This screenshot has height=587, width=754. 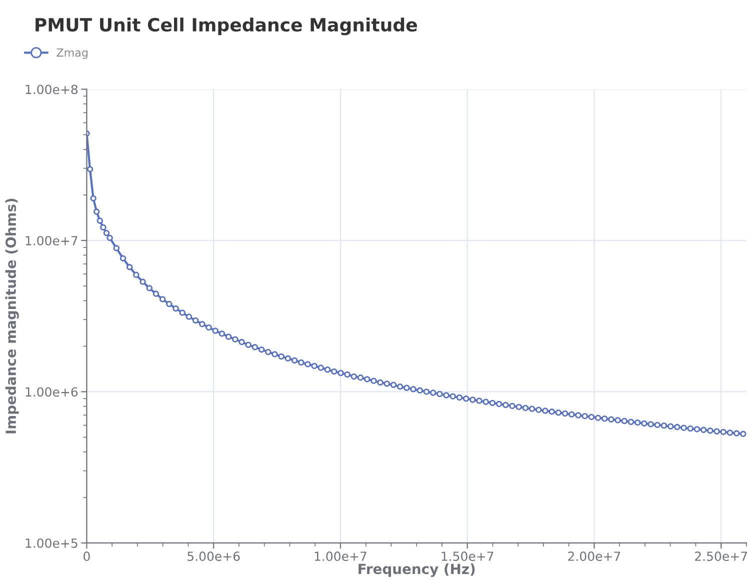 I want to click on y-tick-label: 1.00e+5, so click(x=52, y=543).